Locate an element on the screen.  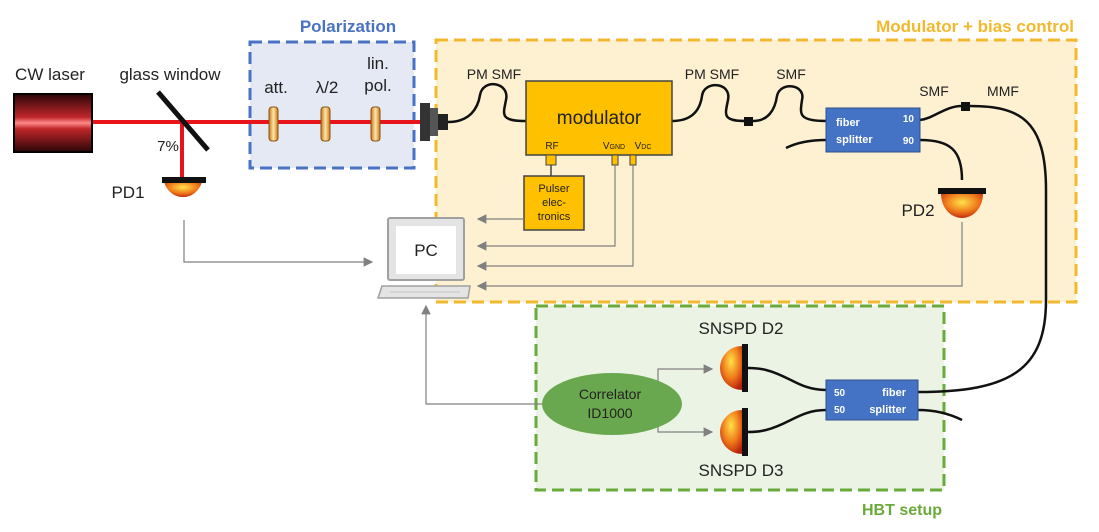
glass-window is located at coordinates (183, 121).